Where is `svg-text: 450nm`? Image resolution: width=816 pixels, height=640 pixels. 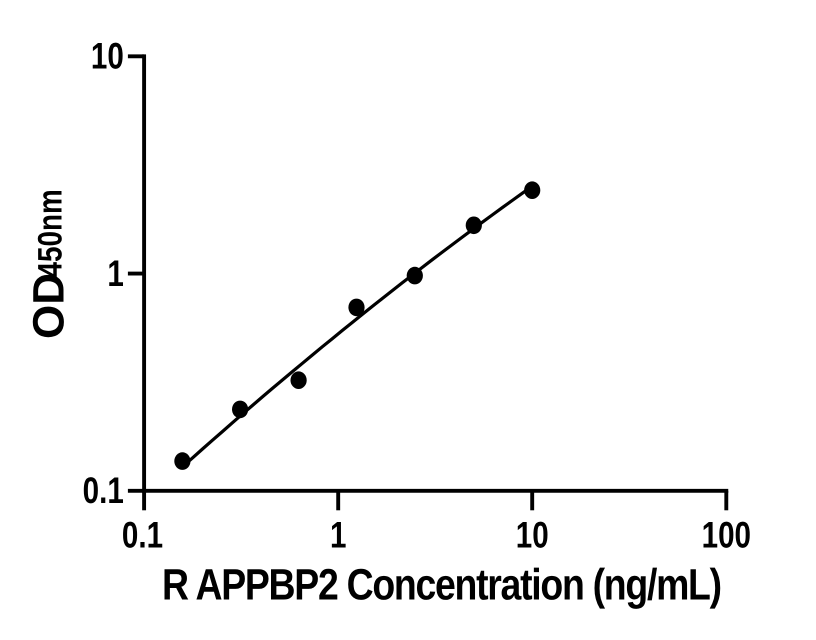 svg-text: 450nm is located at coordinates (51, 233).